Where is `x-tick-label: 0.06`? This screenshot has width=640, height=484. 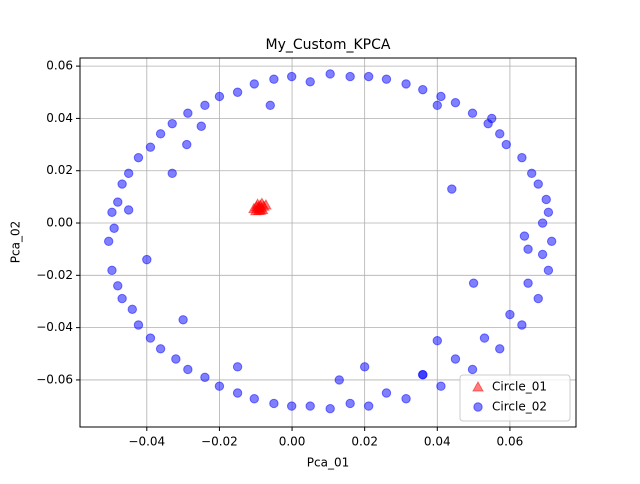 x-tick-label: 0.06 is located at coordinates (510, 442).